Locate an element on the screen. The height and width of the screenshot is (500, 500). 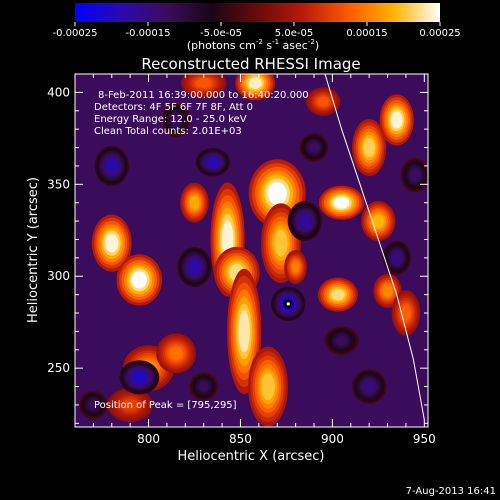
colorbar-tick-label: 0.00015 is located at coordinates (366, 33).